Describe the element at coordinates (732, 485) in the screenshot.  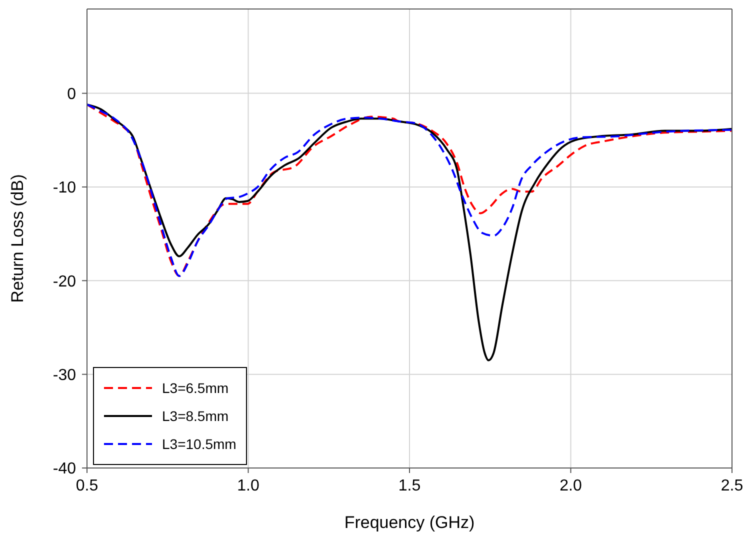
I see `x-tick-label: 2.5` at that location.